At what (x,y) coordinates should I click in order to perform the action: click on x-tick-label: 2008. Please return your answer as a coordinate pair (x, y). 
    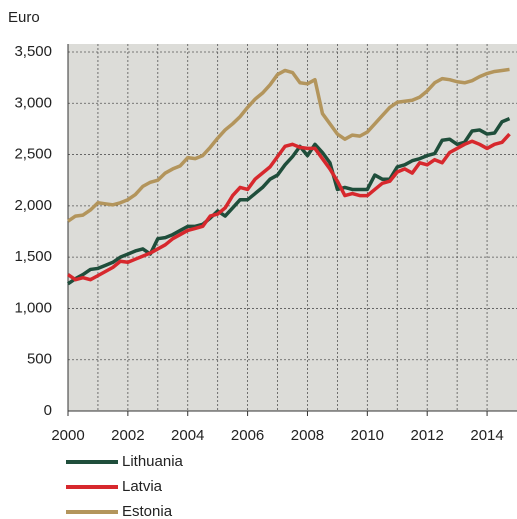
    Looking at the image, I should click on (307, 435).